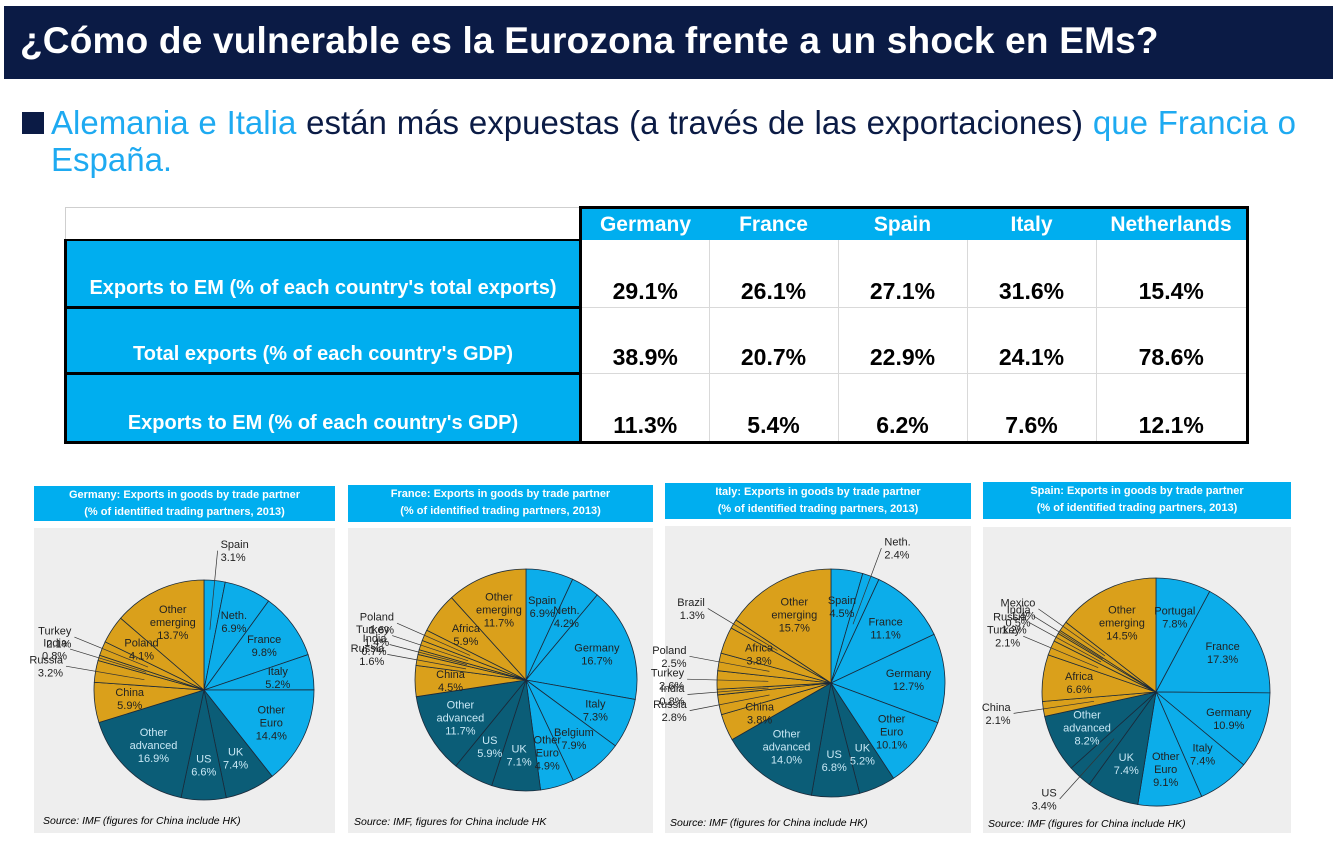 This screenshot has width=1336, height=841. What do you see at coordinates (595, 717) in the screenshot?
I see `slice-value: 7.3%` at bounding box center [595, 717].